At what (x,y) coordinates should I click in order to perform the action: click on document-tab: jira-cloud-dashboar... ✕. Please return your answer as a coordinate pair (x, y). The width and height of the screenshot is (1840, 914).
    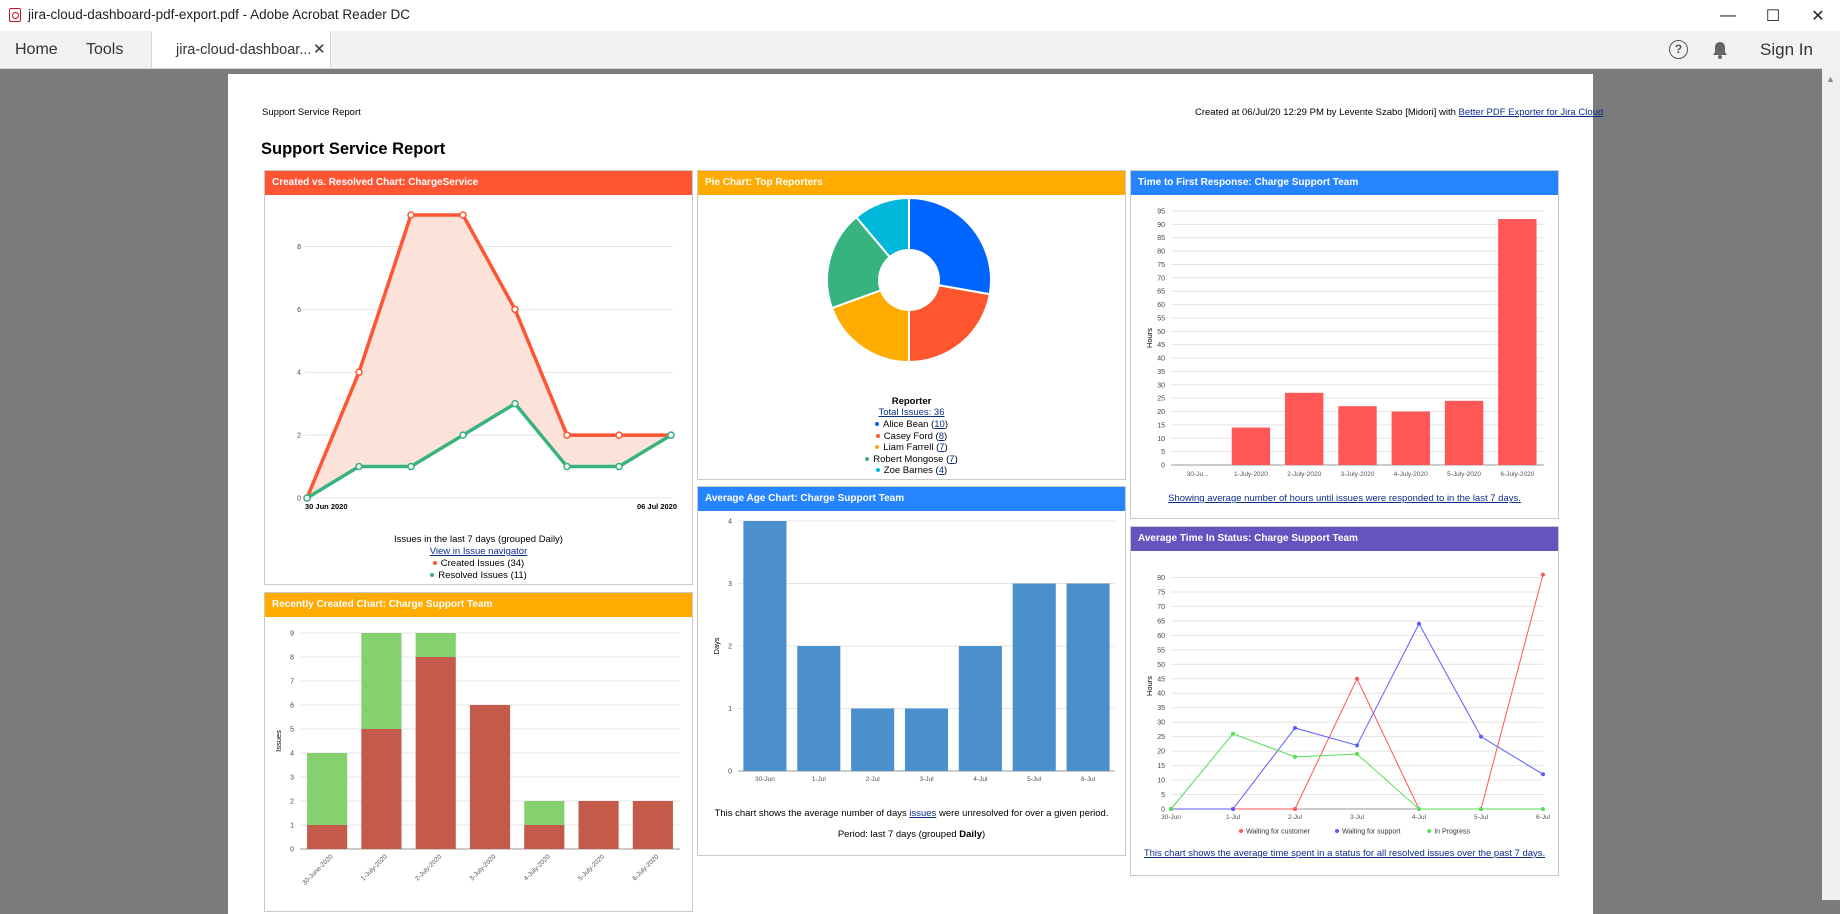
    Looking at the image, I should click on (241, 49).